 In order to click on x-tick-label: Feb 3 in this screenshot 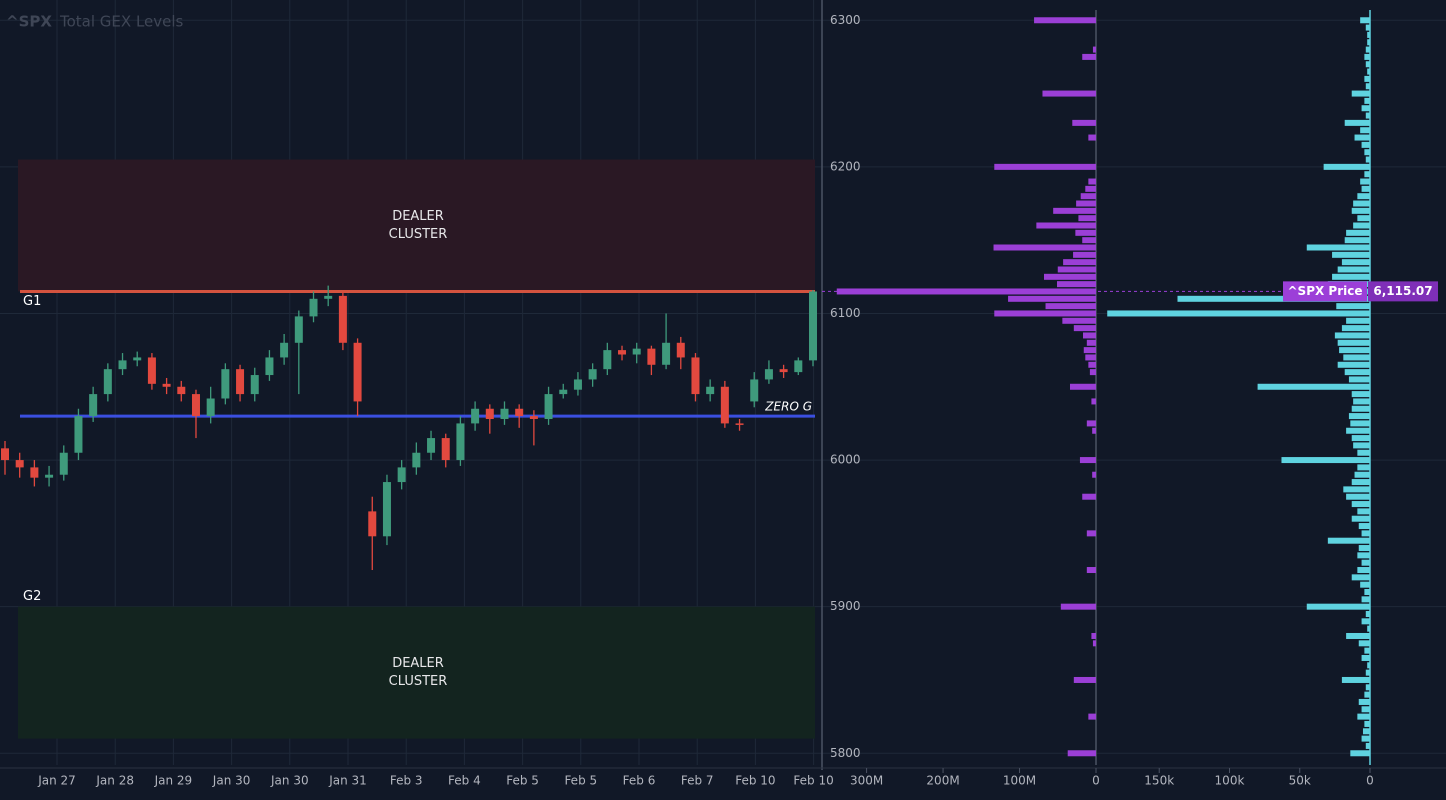, I will do `click(406, 781)`.